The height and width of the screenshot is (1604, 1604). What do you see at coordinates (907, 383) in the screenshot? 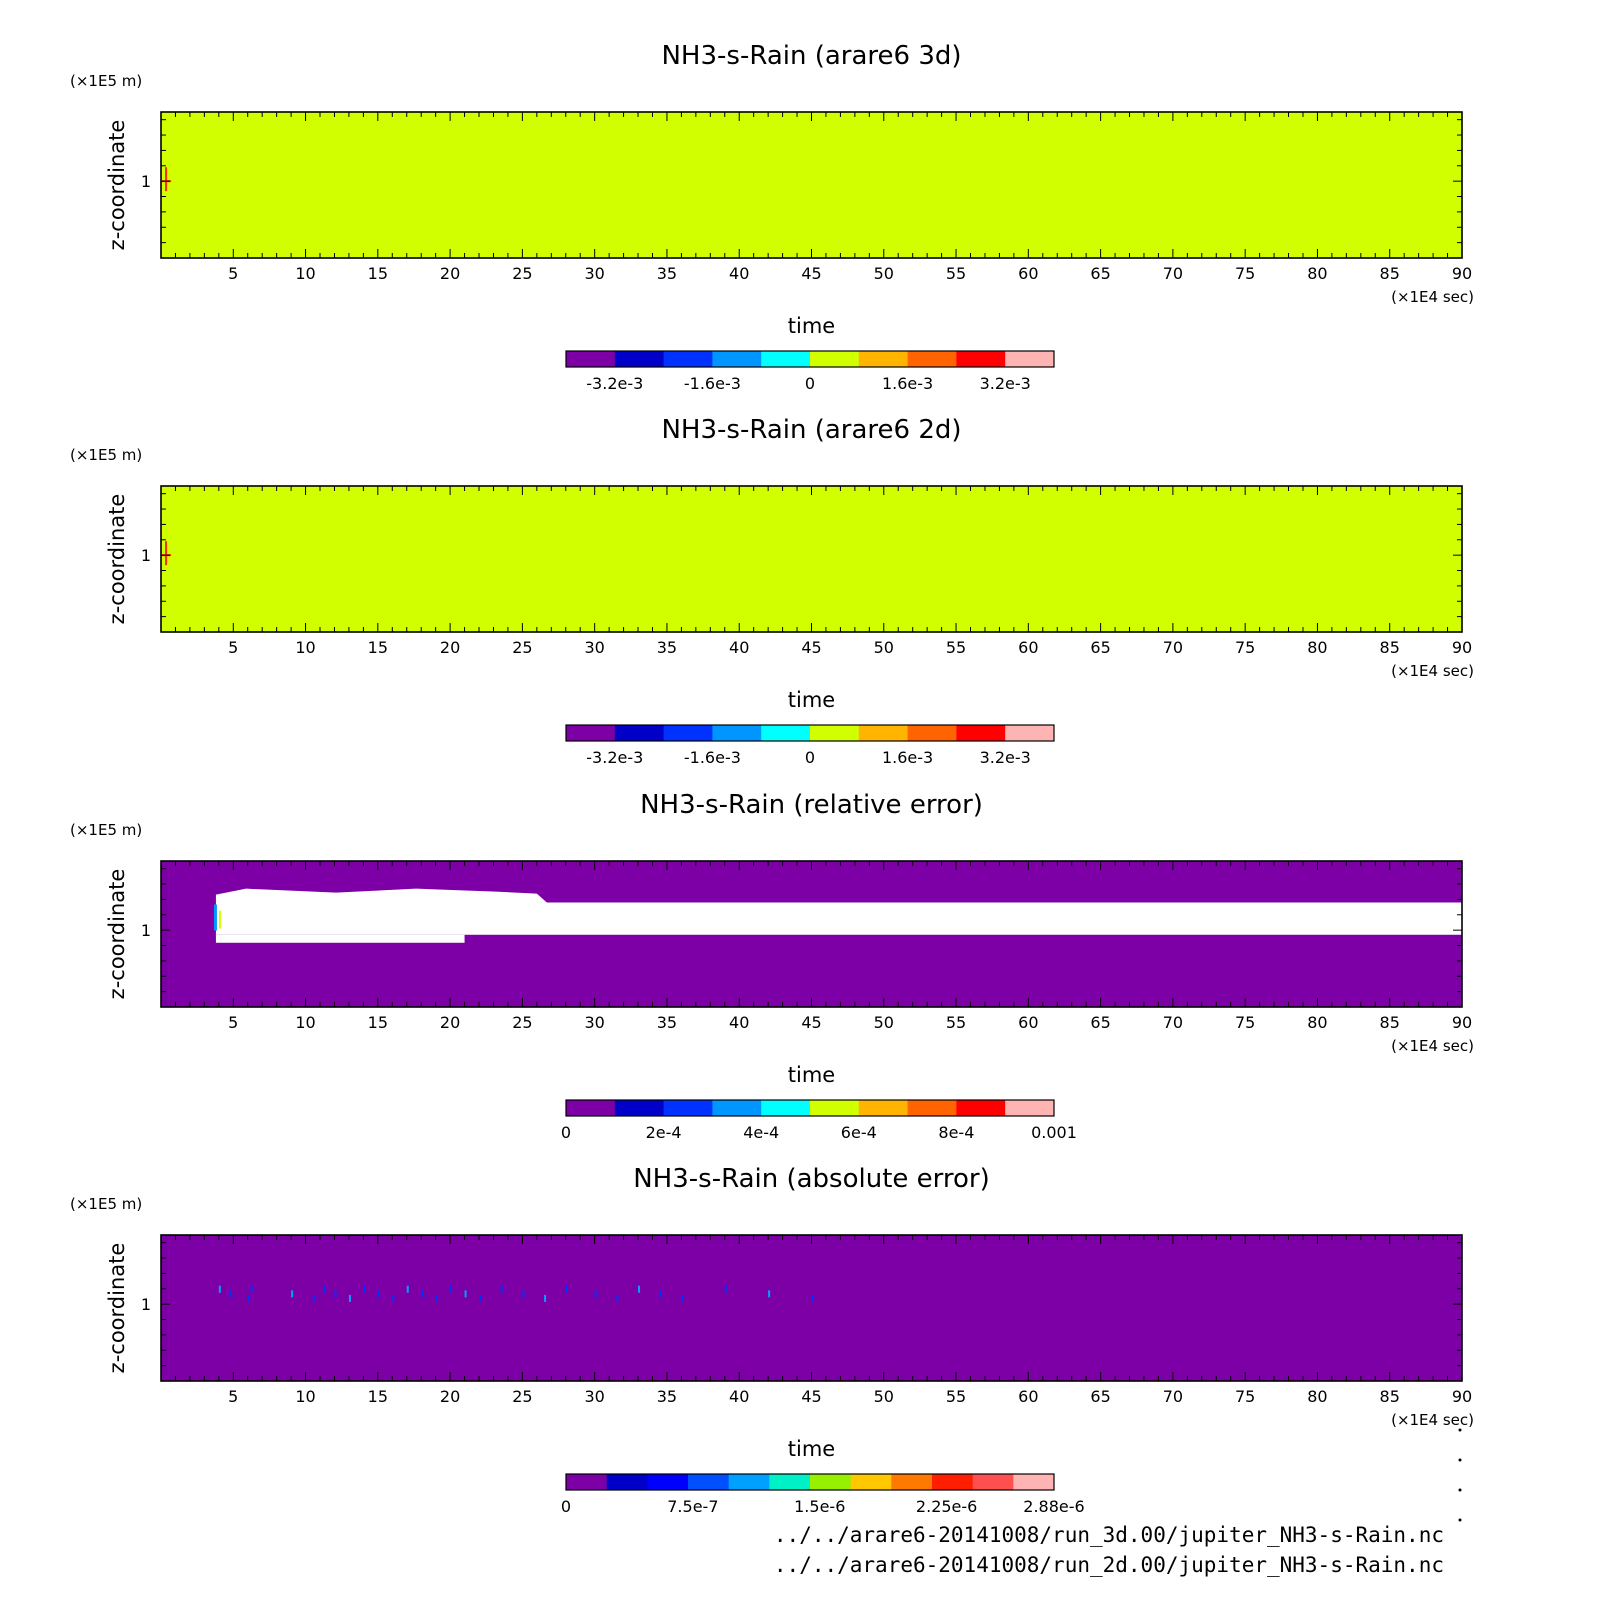
I see `colorbar-label: 1.6e-3` at bounding box center [907, 383].